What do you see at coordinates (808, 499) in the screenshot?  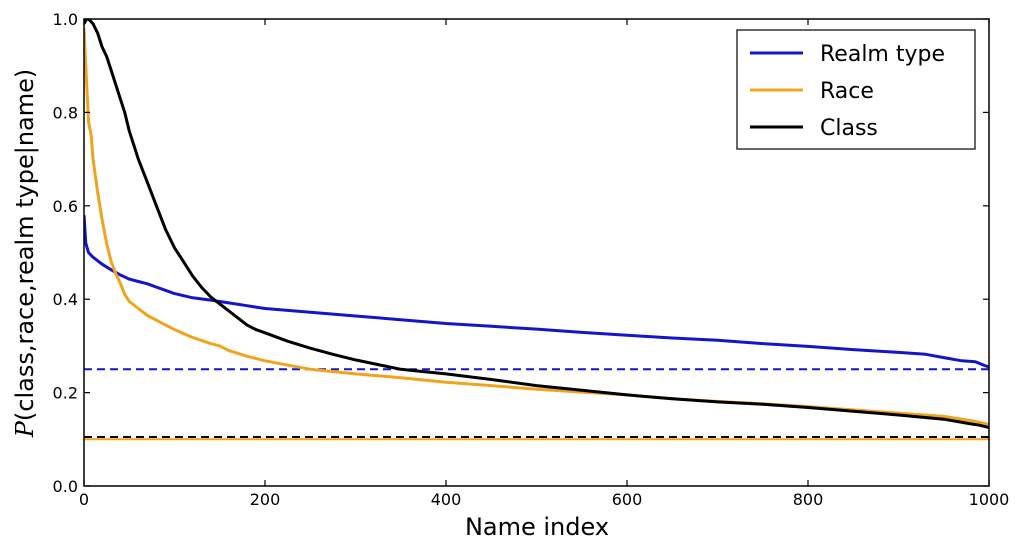 I see `x-tick-label: 800` at bounding box center [808, 499].